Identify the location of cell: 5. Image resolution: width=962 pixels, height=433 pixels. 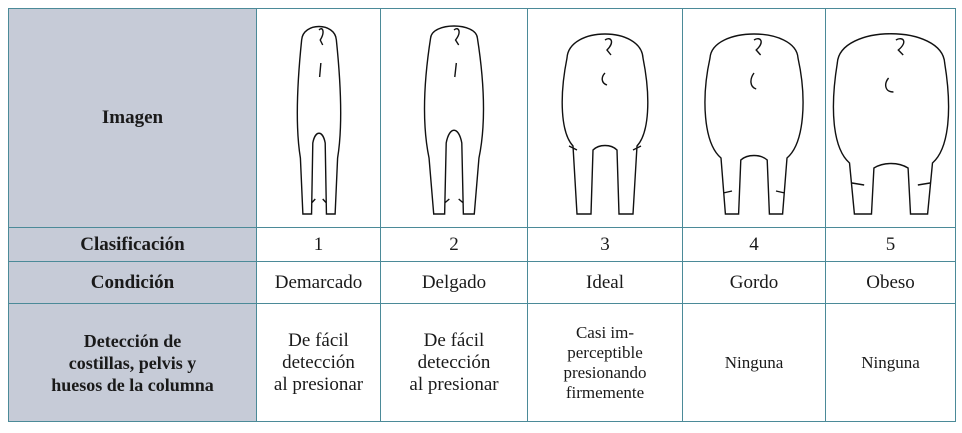
(890, 244).